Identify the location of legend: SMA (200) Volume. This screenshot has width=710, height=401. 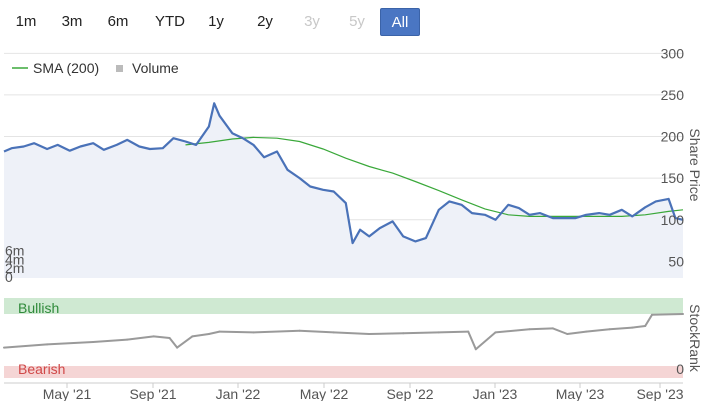
(95, 68).